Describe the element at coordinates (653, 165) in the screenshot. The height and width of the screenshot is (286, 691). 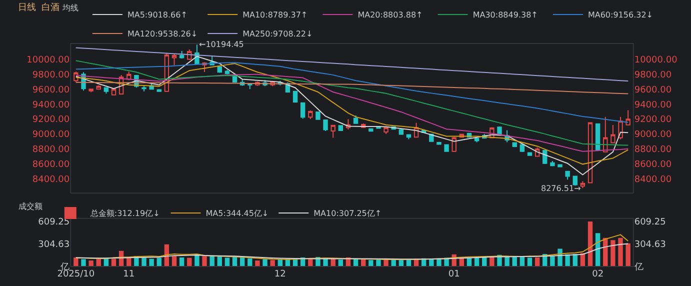
I see `y2-tick-label: 8600.00` at that location.